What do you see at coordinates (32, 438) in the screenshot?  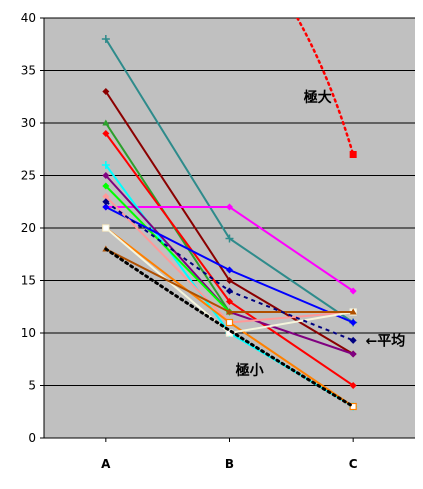 I see `y-tick-label: 0` at bounding box center [32, 438].